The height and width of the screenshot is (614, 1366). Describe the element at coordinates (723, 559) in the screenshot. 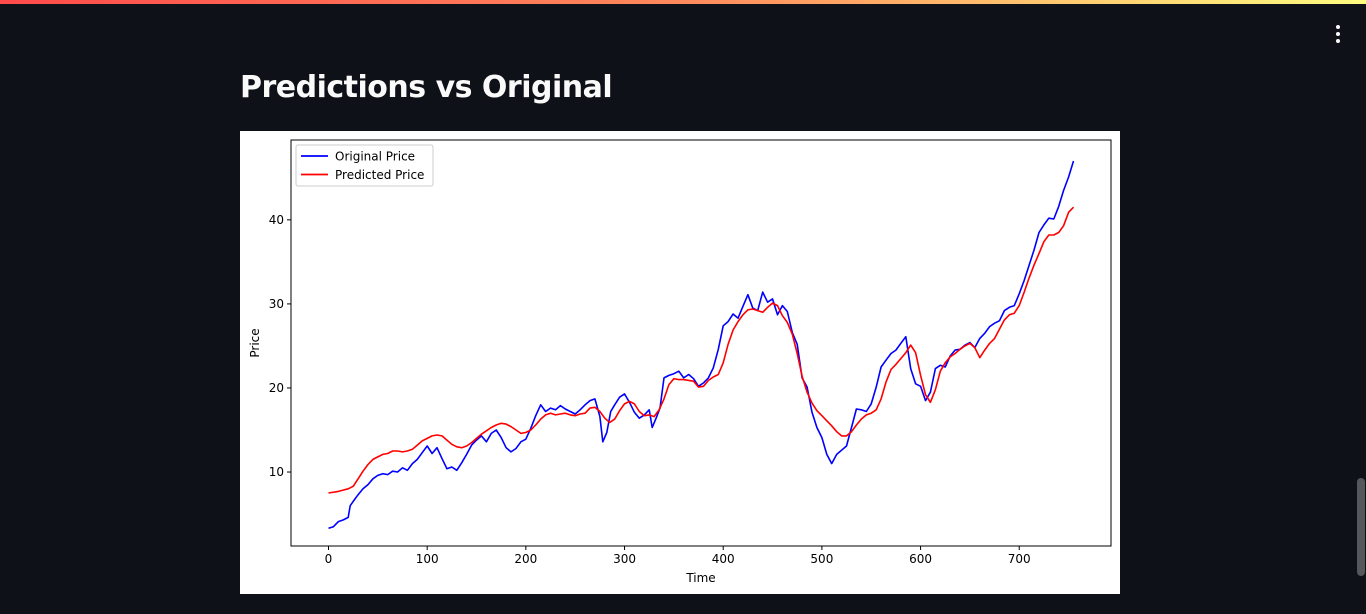

I see `x-tick-label: 400` at that location.